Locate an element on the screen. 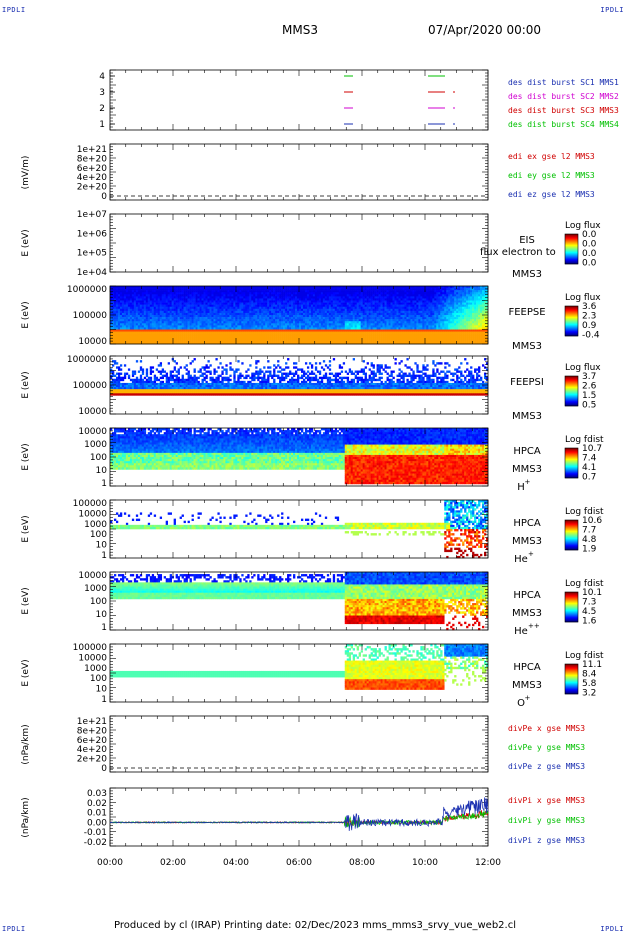 This screenshot has height=934, width=630. legend-entry: des dist burst SC1 MMS1 is located at coordinates (563, 82).